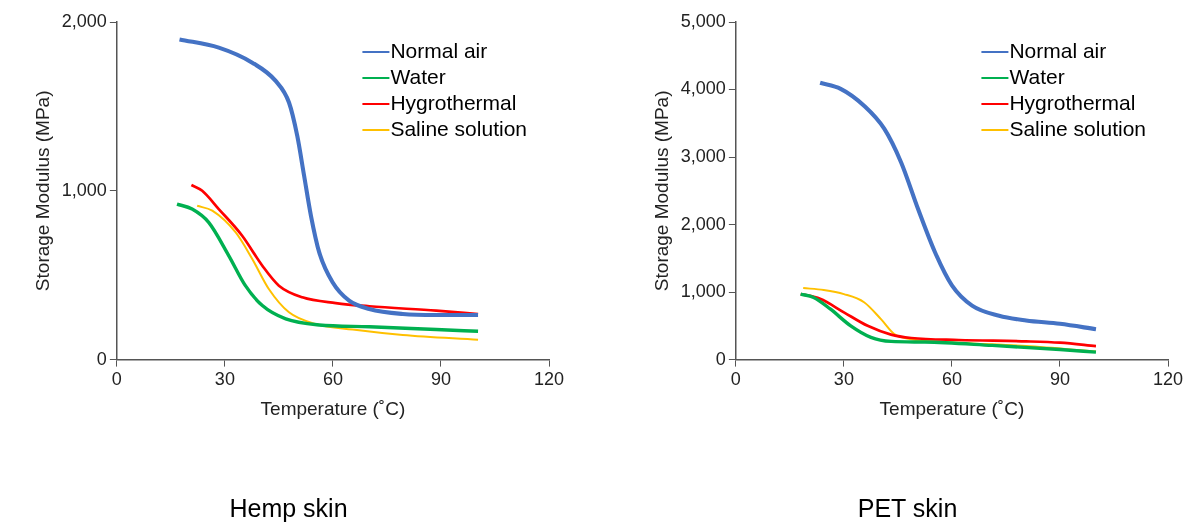 The image size is (1199, 531). What do you see at coordinates (703, 20) in the screenshot?
I see `y-tick-label: 5,000` at bounding box center [703, 20].